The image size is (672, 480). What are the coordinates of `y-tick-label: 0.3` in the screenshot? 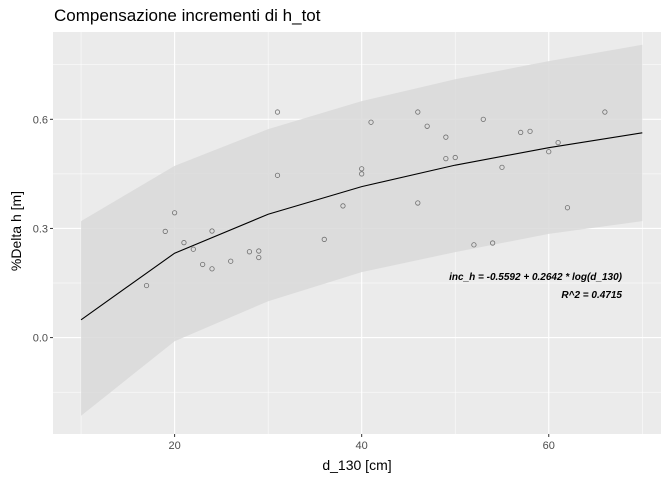 It's located at (40, 229).